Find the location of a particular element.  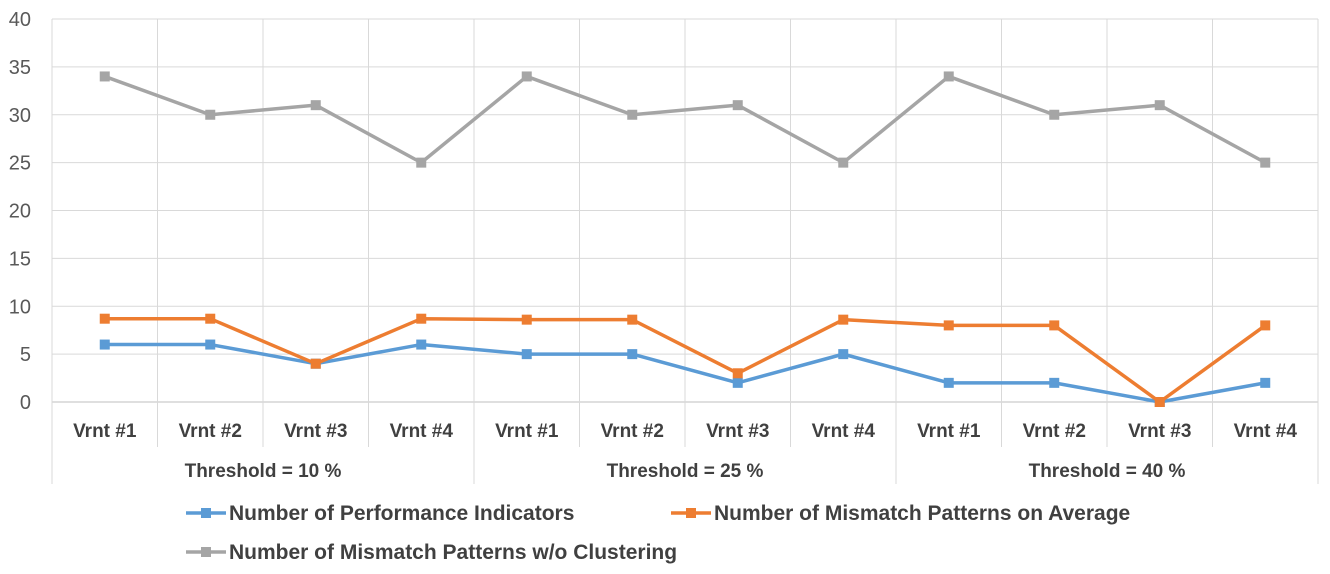

group-label: Threshold = 25 % is located at coordinates (685, 471).